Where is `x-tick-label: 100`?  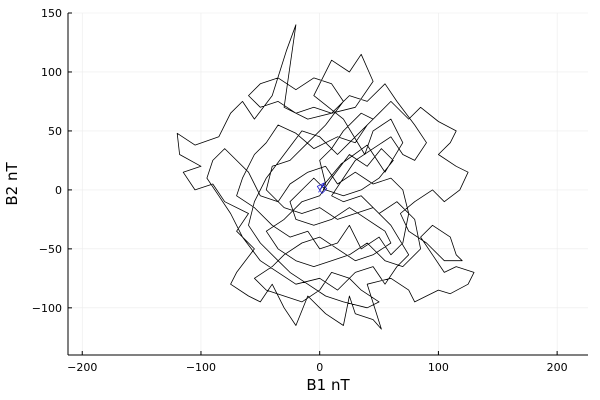 x-tick-label: 100 is located at coordinates (438, 367).